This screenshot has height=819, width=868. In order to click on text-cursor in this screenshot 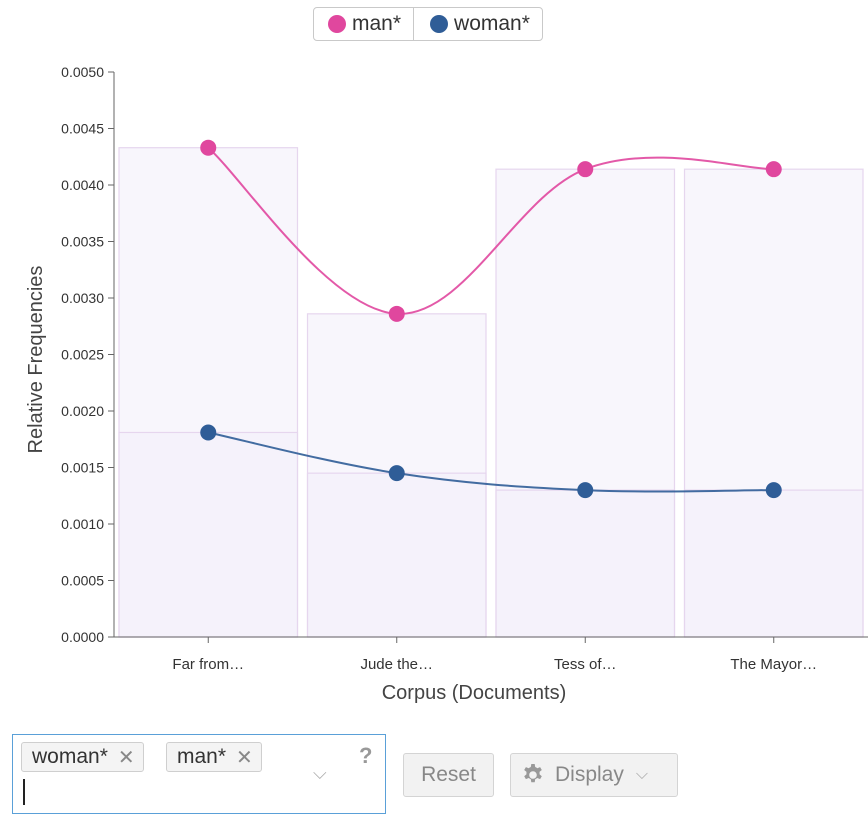, I will do `click(24, 792)`.